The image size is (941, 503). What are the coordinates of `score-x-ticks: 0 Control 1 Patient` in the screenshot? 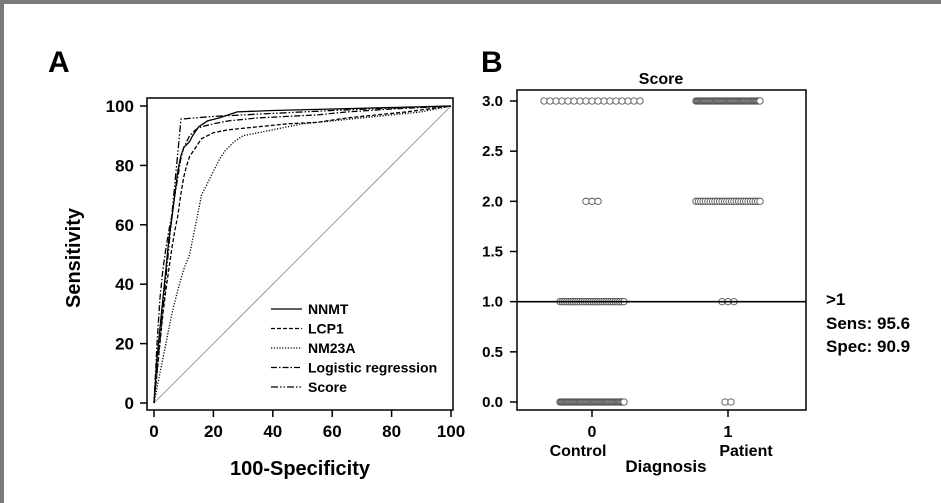 It's located at (661, 435).